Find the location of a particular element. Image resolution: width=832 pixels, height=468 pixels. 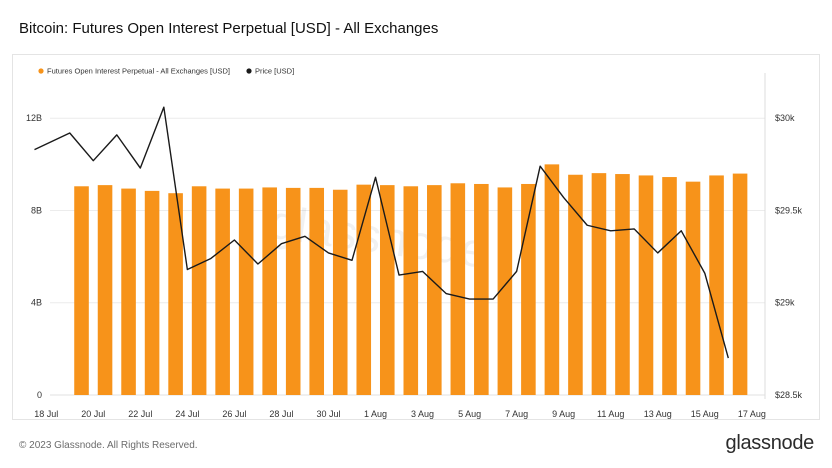

x-axis-tick-label: 7 Aug is located at coordinates (516, 414).